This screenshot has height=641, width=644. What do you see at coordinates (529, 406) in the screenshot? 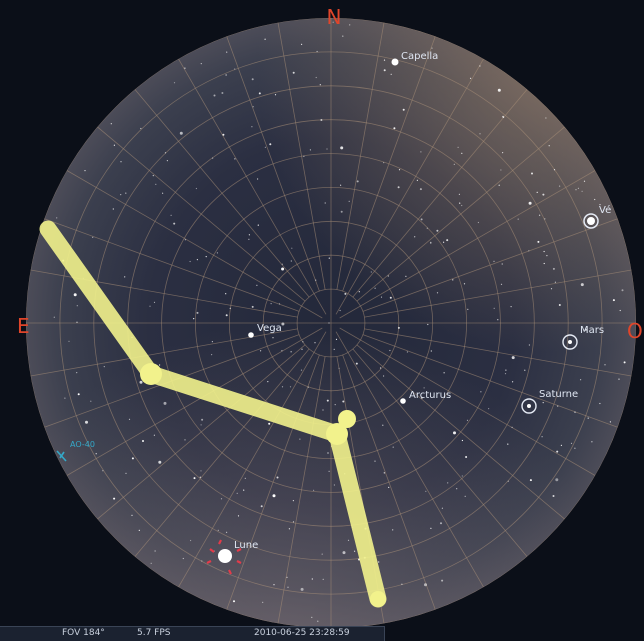
I see `saturne-marker` at bounding box center [529, 406].